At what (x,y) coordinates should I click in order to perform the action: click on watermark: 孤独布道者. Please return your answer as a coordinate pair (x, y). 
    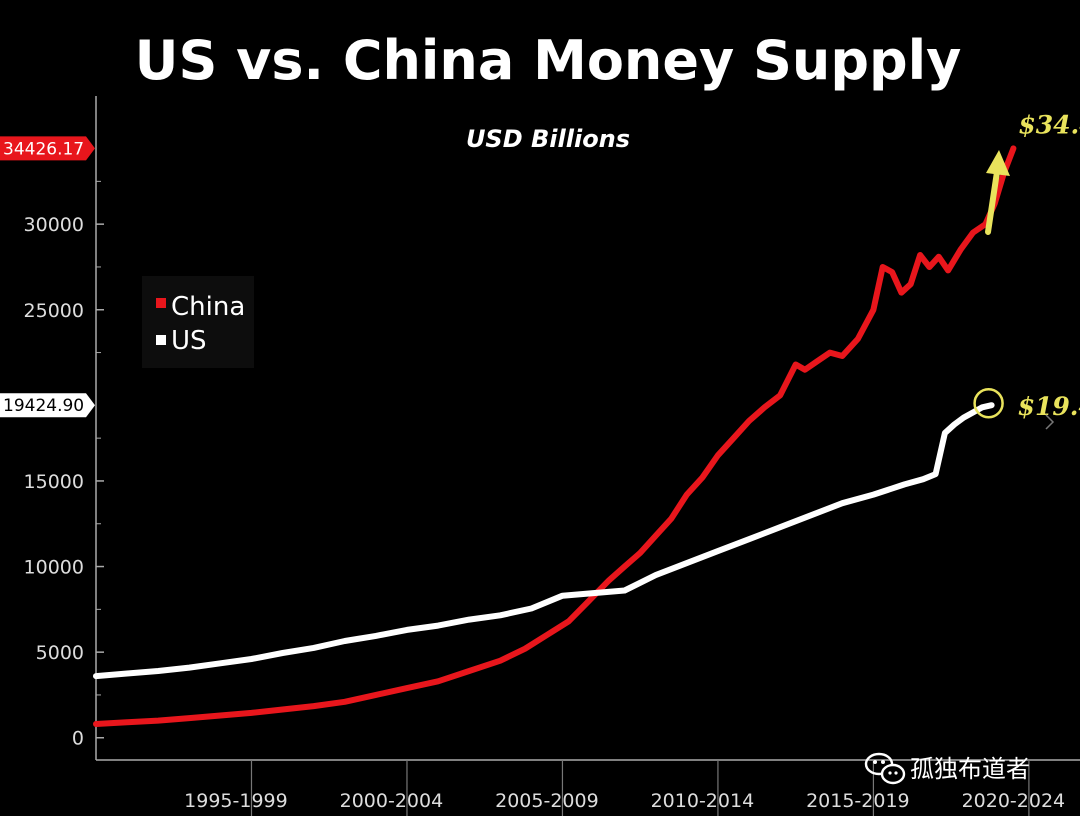
    Looking at the image, I should click on (947, 768).